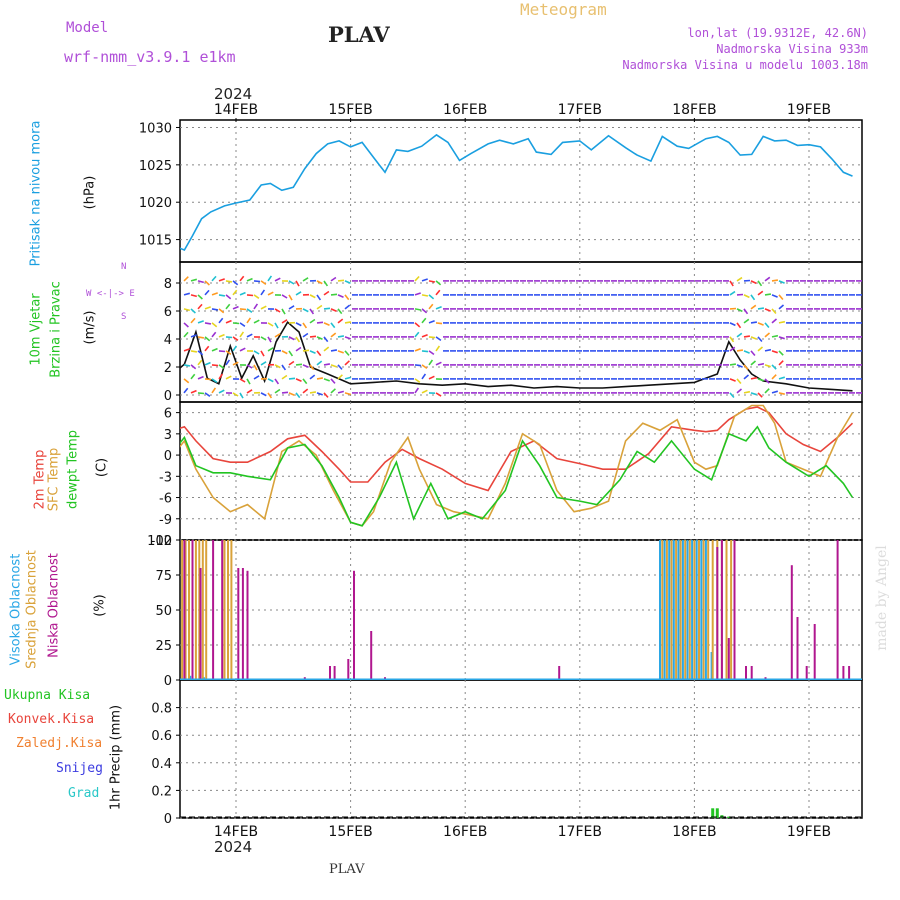 The width and height of the screenshot is (900, 900). What do you see at coordinates (165, 477) in the screenshot?
I see `ytick-label-temperature: -3` at bounding box center [165, 477].